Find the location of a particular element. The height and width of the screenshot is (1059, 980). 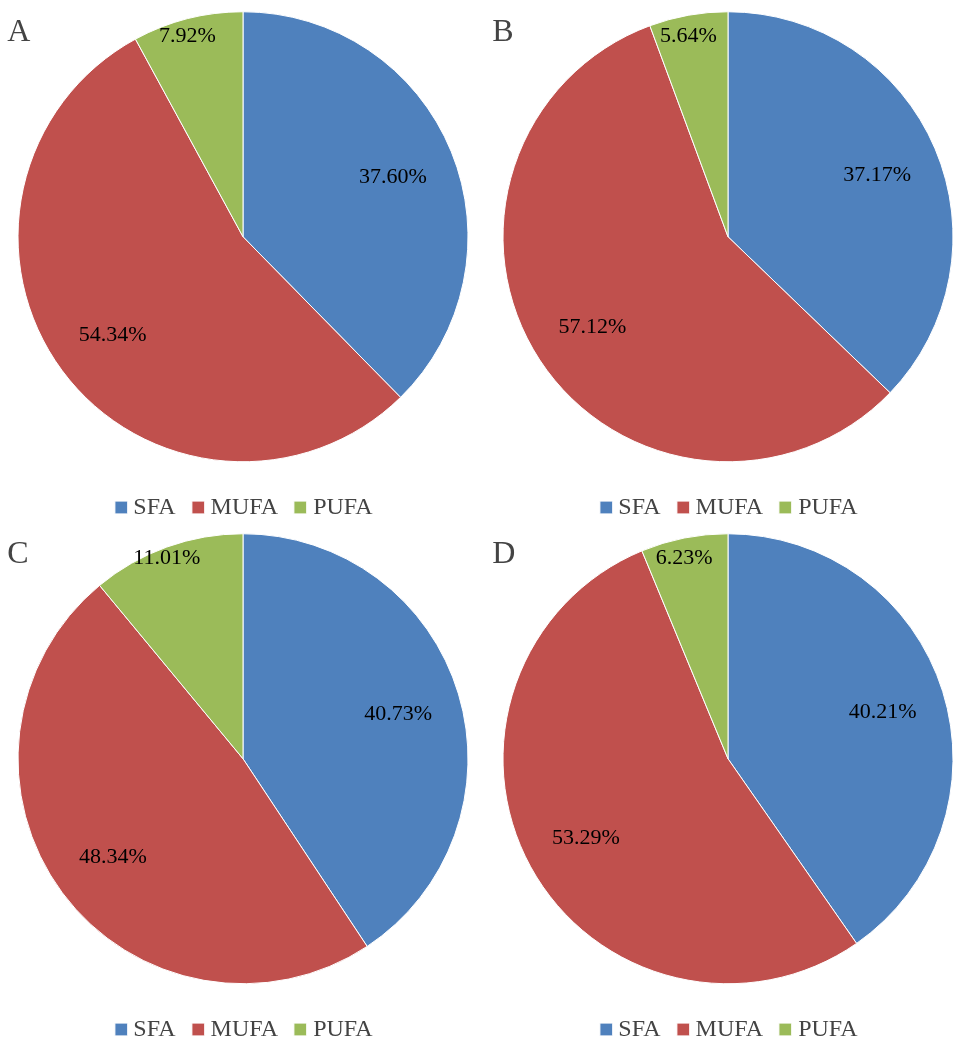

data-label: 40.73% is located at coordinates (398, 712).